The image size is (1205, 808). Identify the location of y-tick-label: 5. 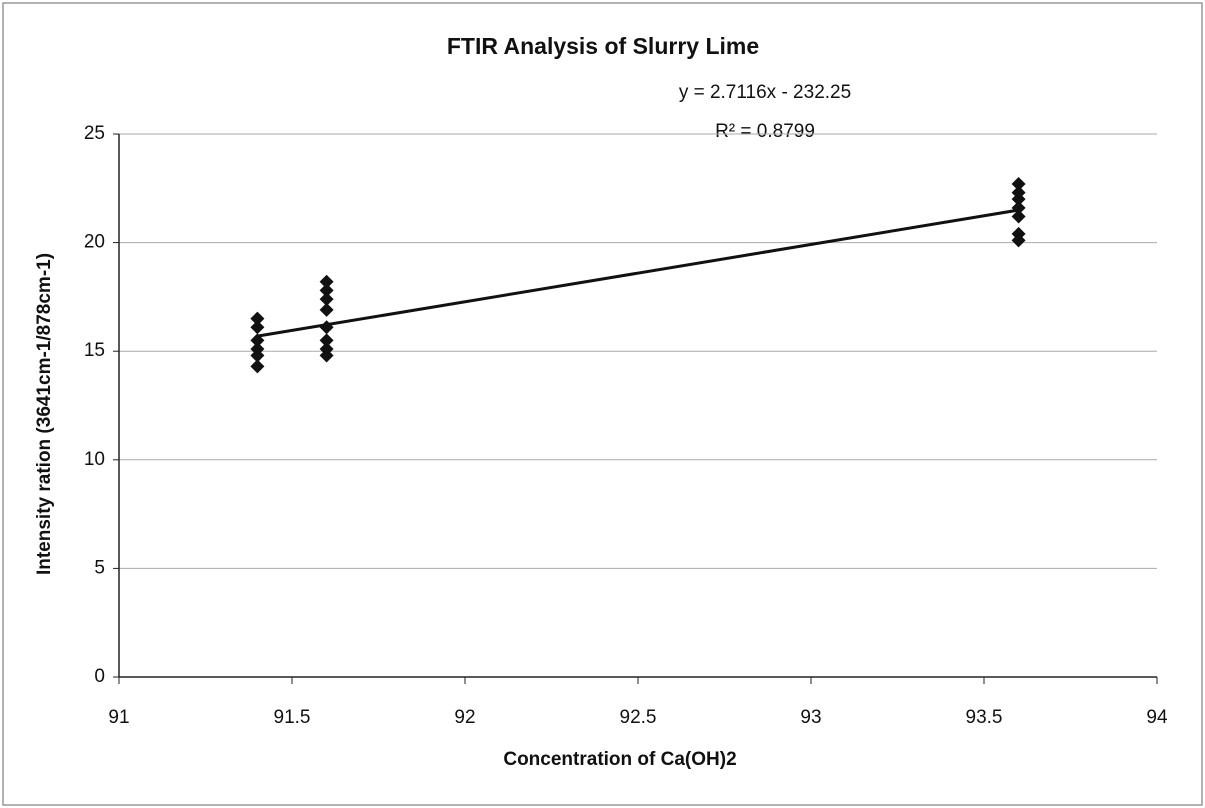
(99, 567).